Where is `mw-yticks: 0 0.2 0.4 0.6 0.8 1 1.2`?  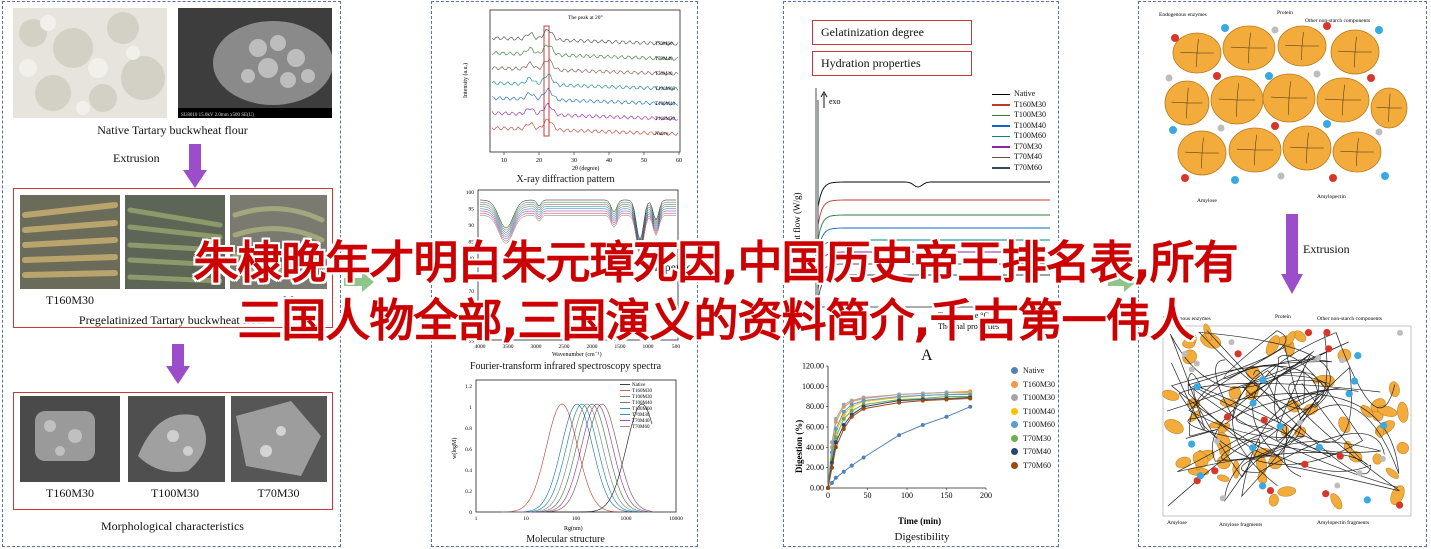
mw-yticks: 0 0.2 0.4 0.6 0.8 1 1.2 is located at coordinates (468, 450).